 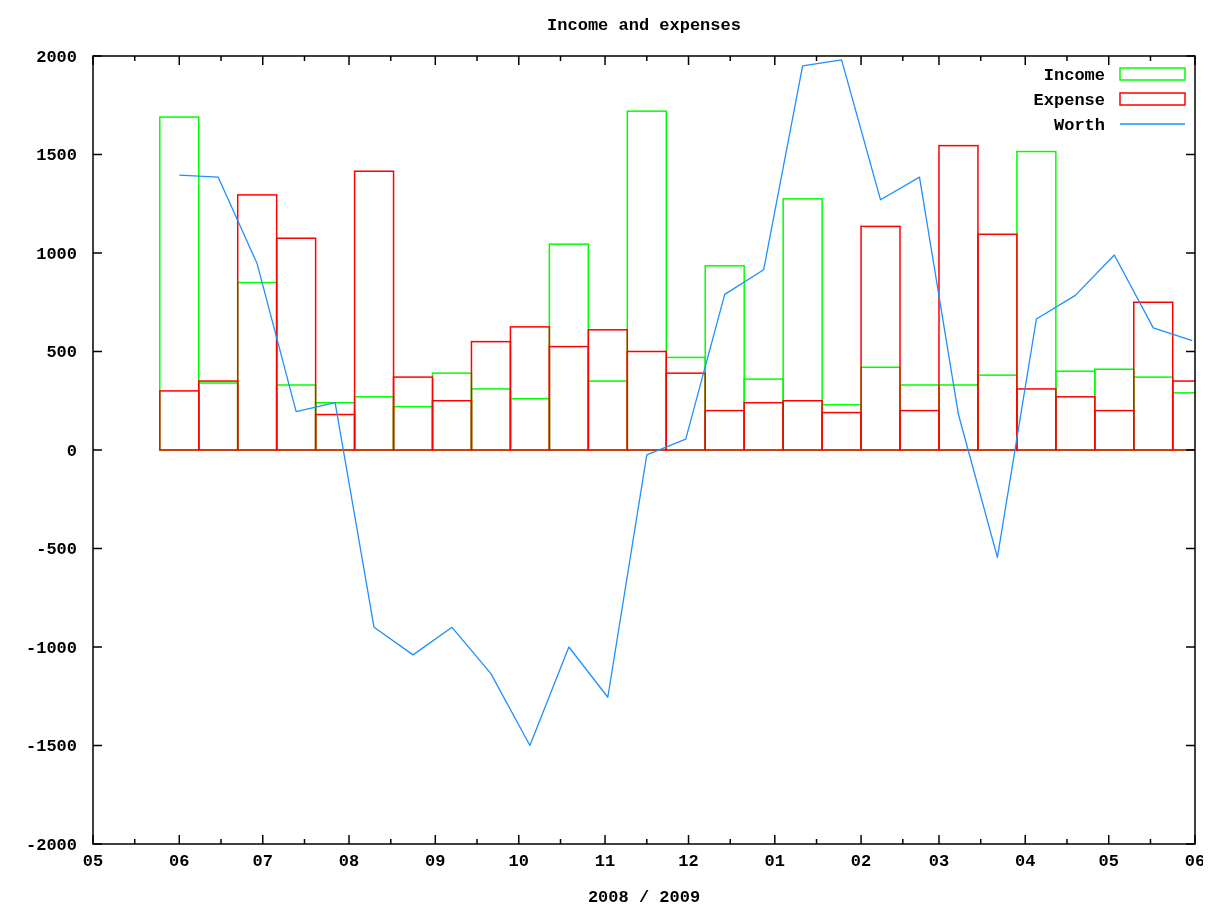 What do you see at coordinates (605, 861) in the screenshot?
I see `x-tick-label: 11` at bounding box center [605, 861].